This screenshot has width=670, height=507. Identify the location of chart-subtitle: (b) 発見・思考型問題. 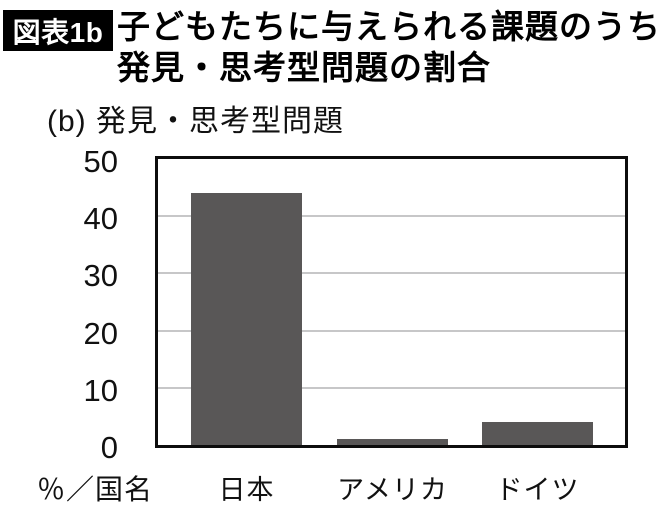
(195, 121).